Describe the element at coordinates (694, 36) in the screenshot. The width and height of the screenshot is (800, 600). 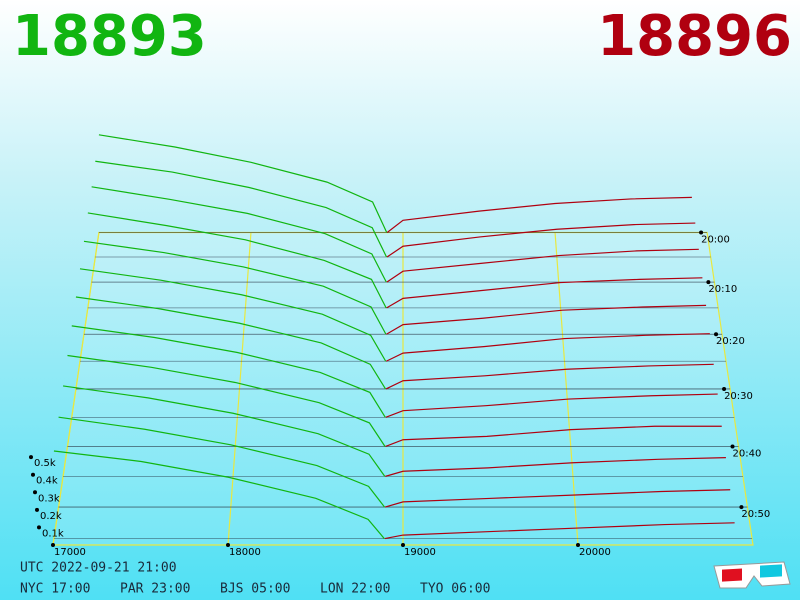
I see `ask-price: 18896` at that location.